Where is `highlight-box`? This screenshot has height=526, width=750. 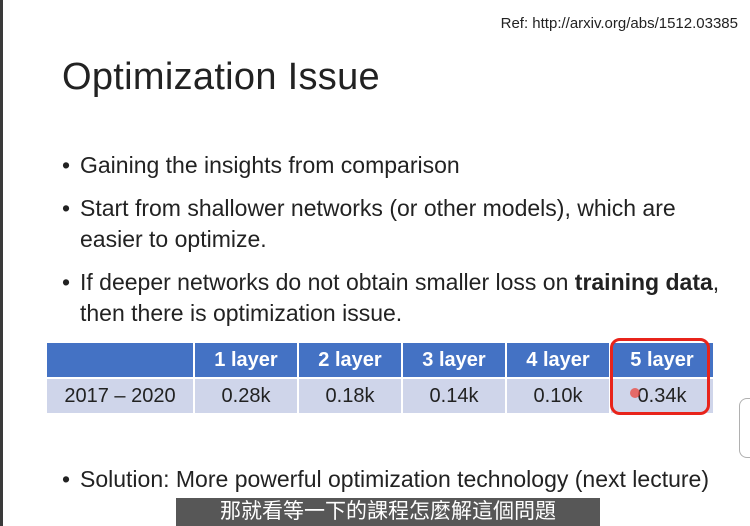
highlight-box is located at coordinates (660, 376).